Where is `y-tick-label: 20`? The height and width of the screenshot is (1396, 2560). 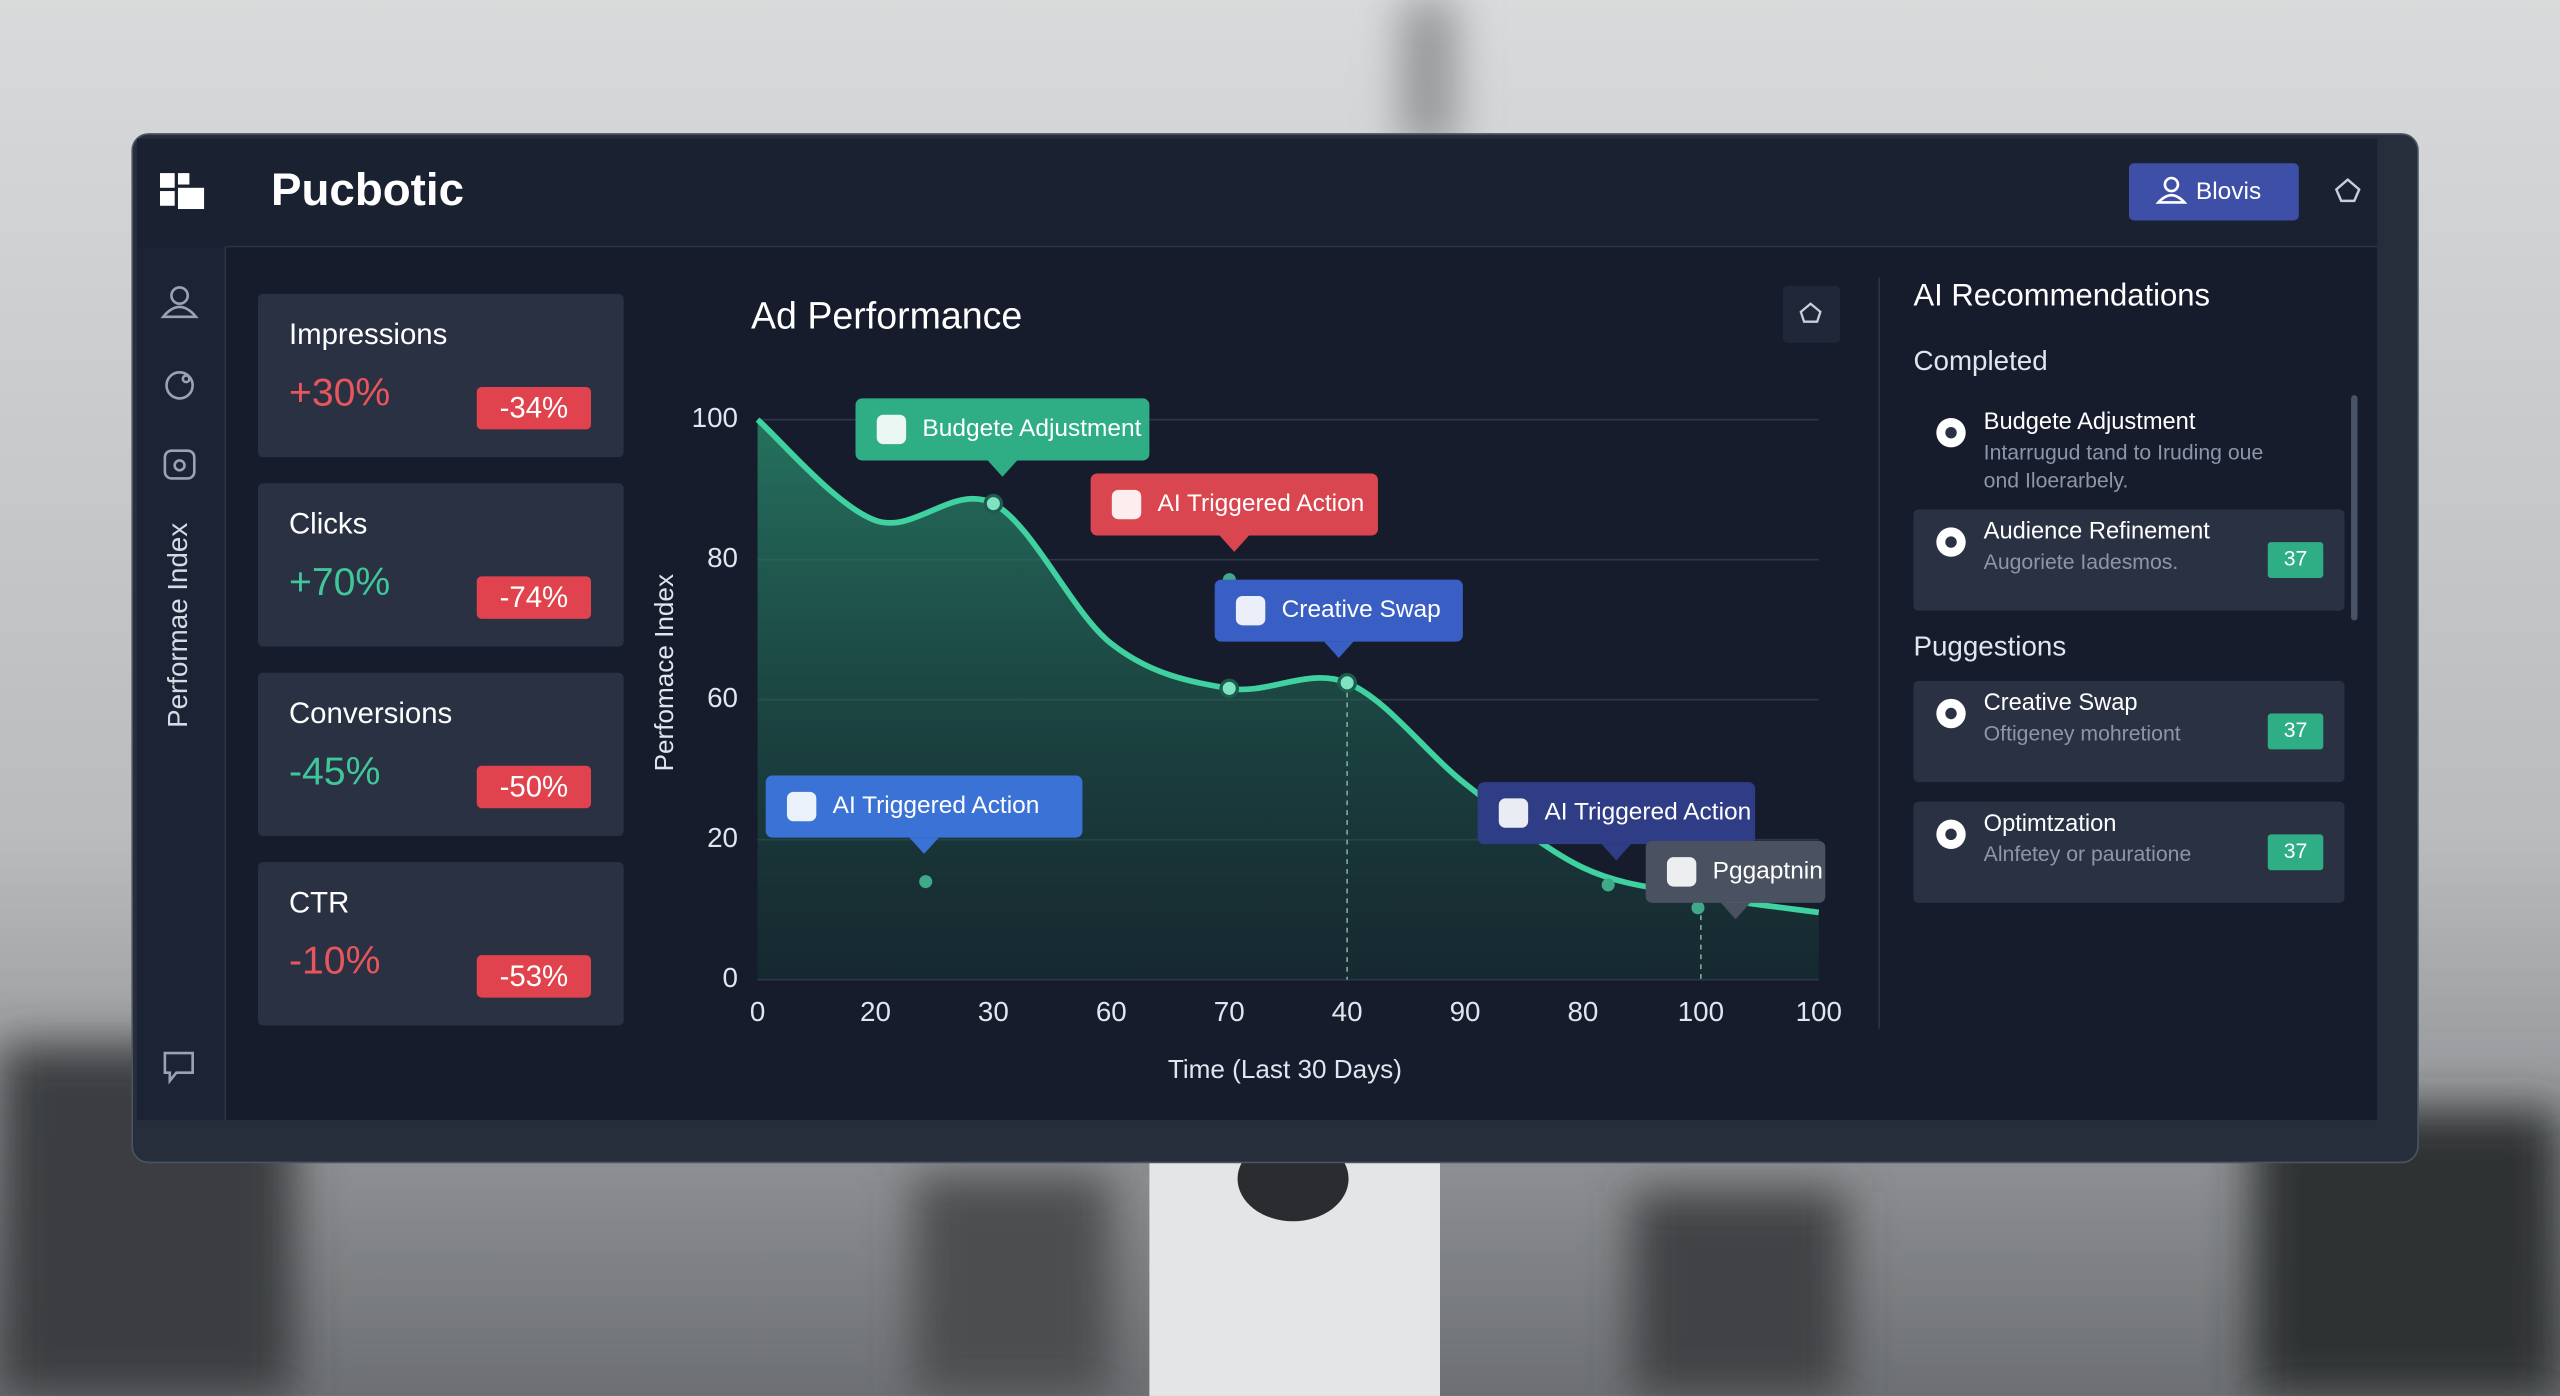 y-tick-label: 20 is located at coordinates (722, 837).